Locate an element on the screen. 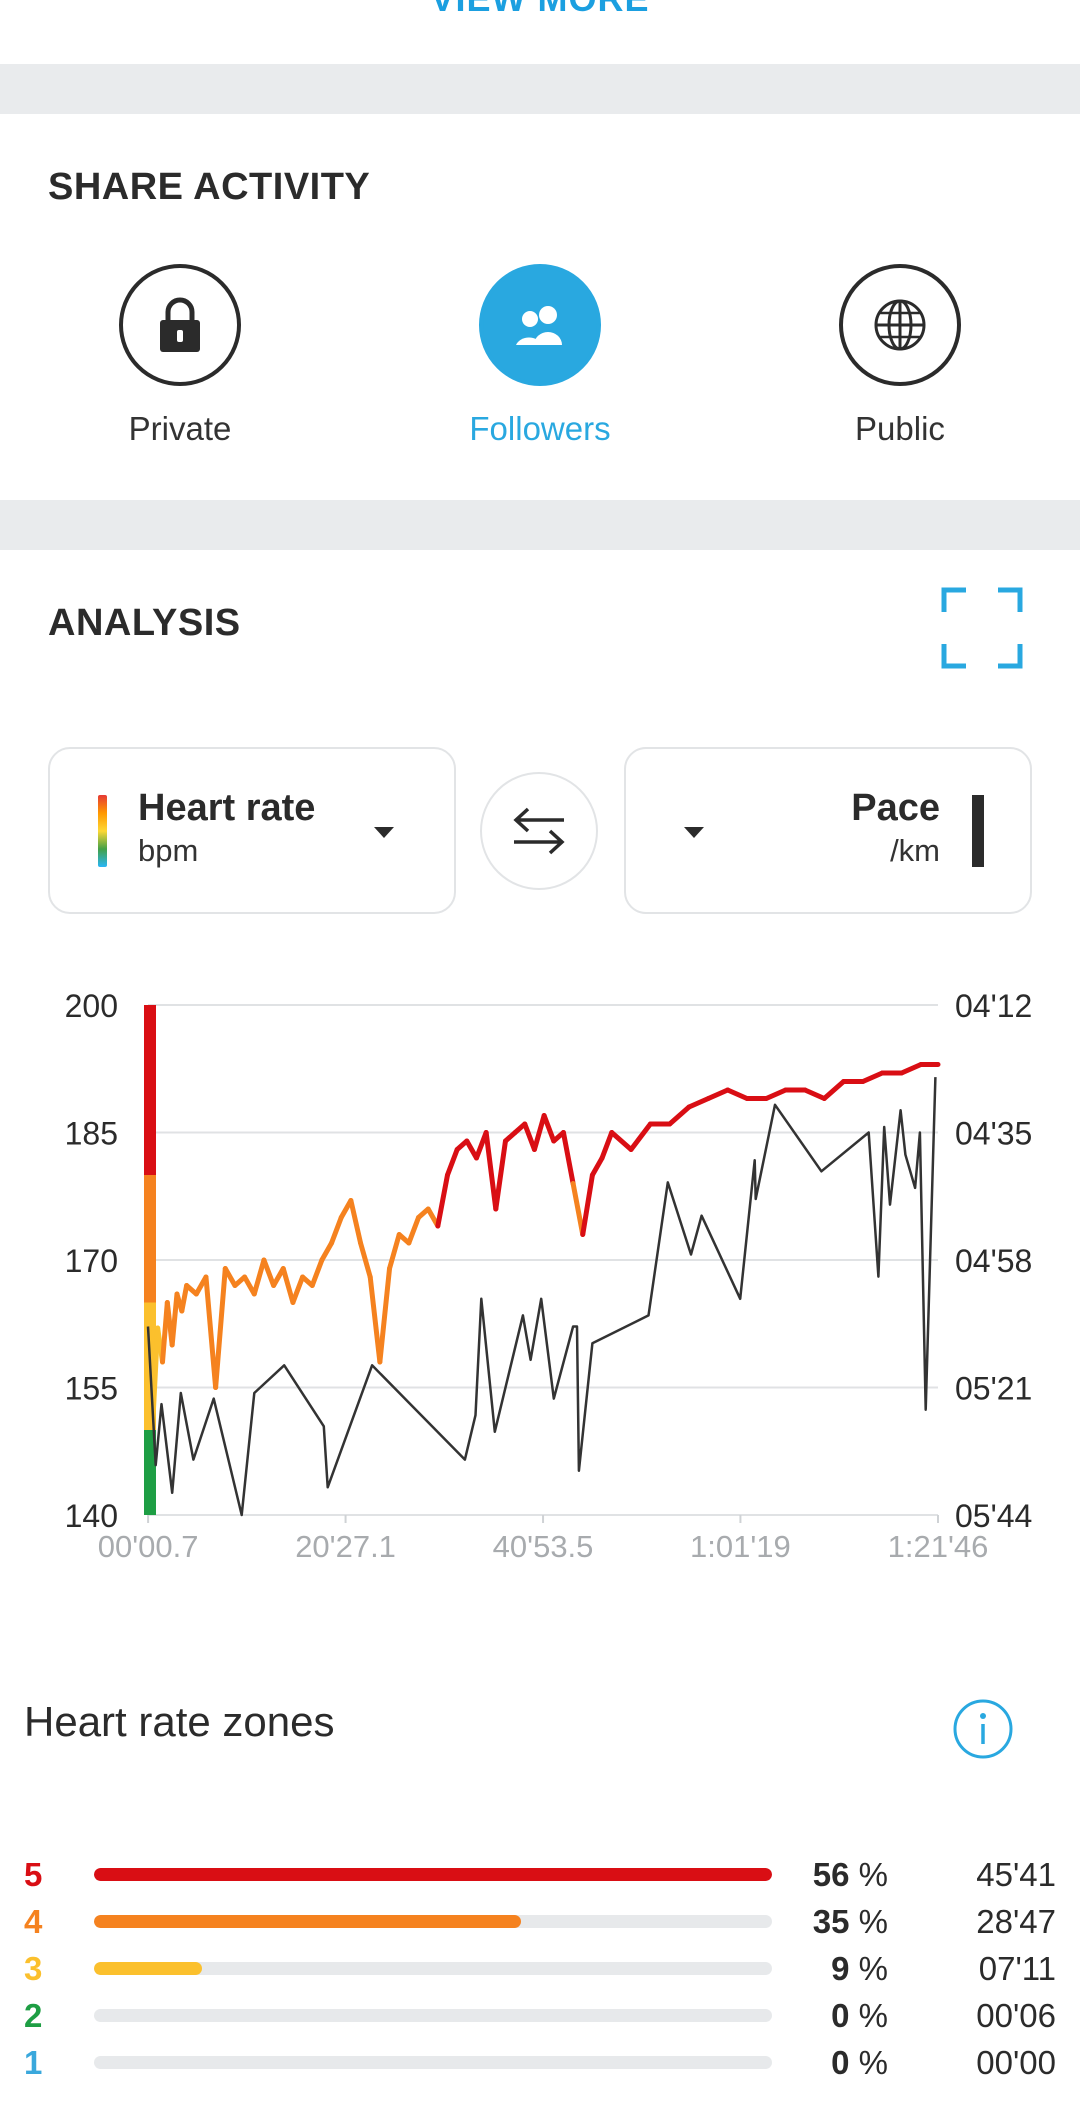 The image size is (1080, 2115). left-metric-selector: Heart rate bpm is located at coordinates (252, 830).